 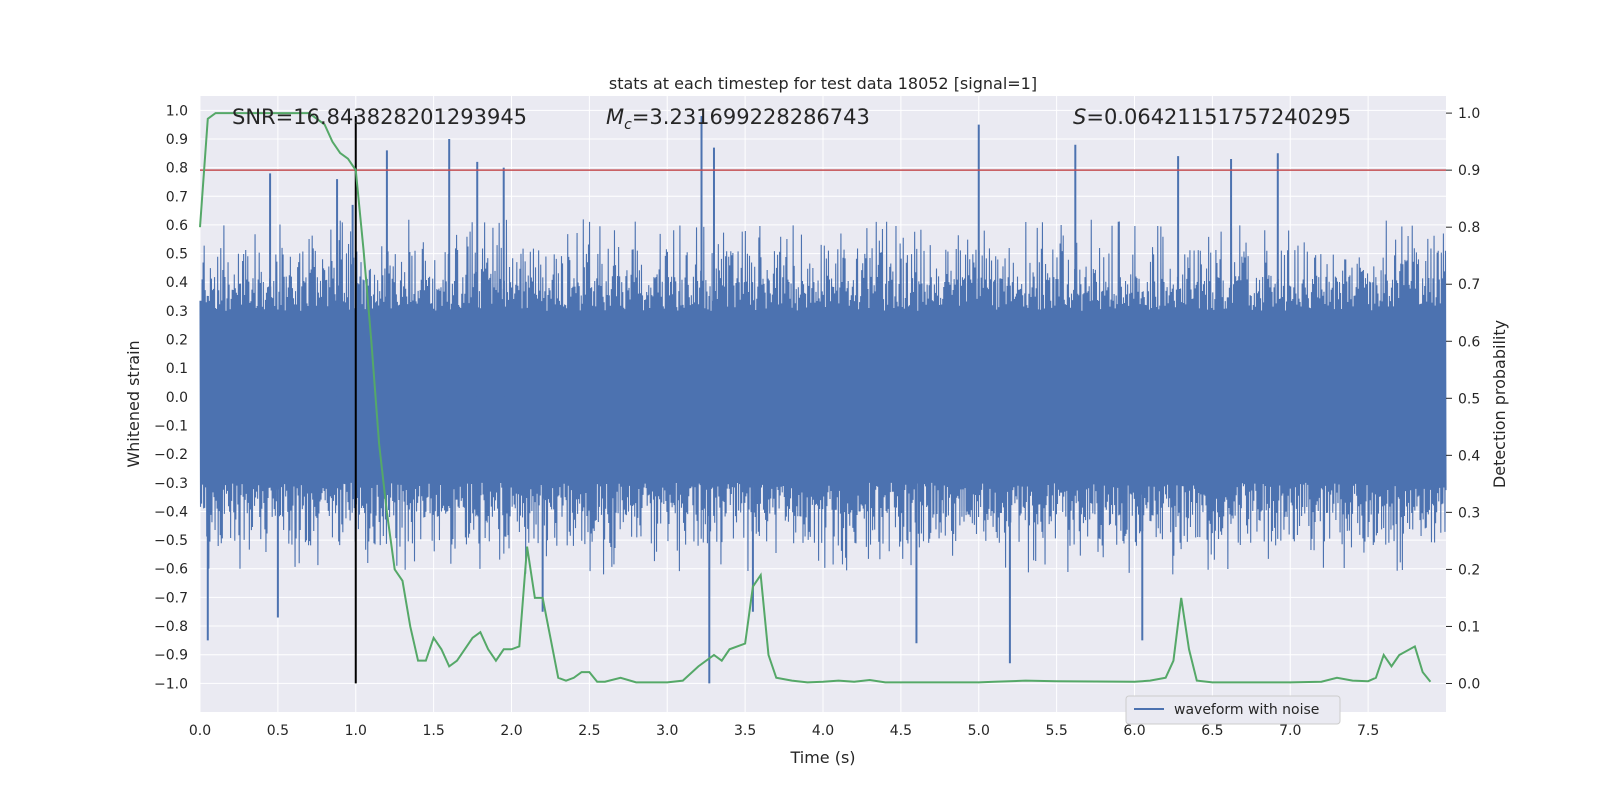 What do you see at coordinates (171, 684) in the screenshot?
I see `y-left-tick-label: −1.0` at bounding box center [171, 684].